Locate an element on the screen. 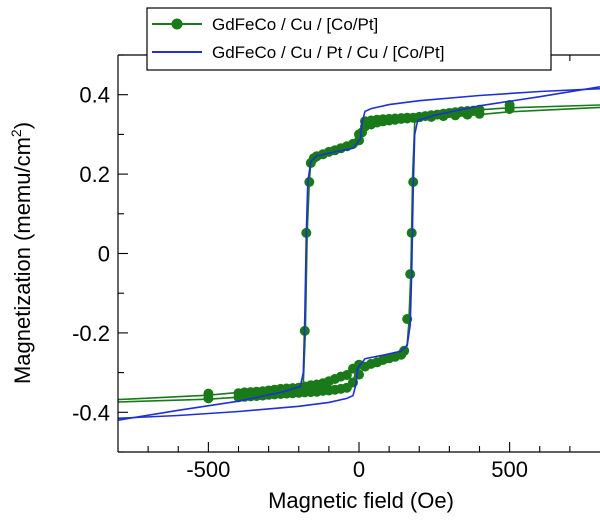 Image resolution: width=600 pixels, height=520 pixels. y-tick-label: -0.2 is located at coordinates (91, 333).